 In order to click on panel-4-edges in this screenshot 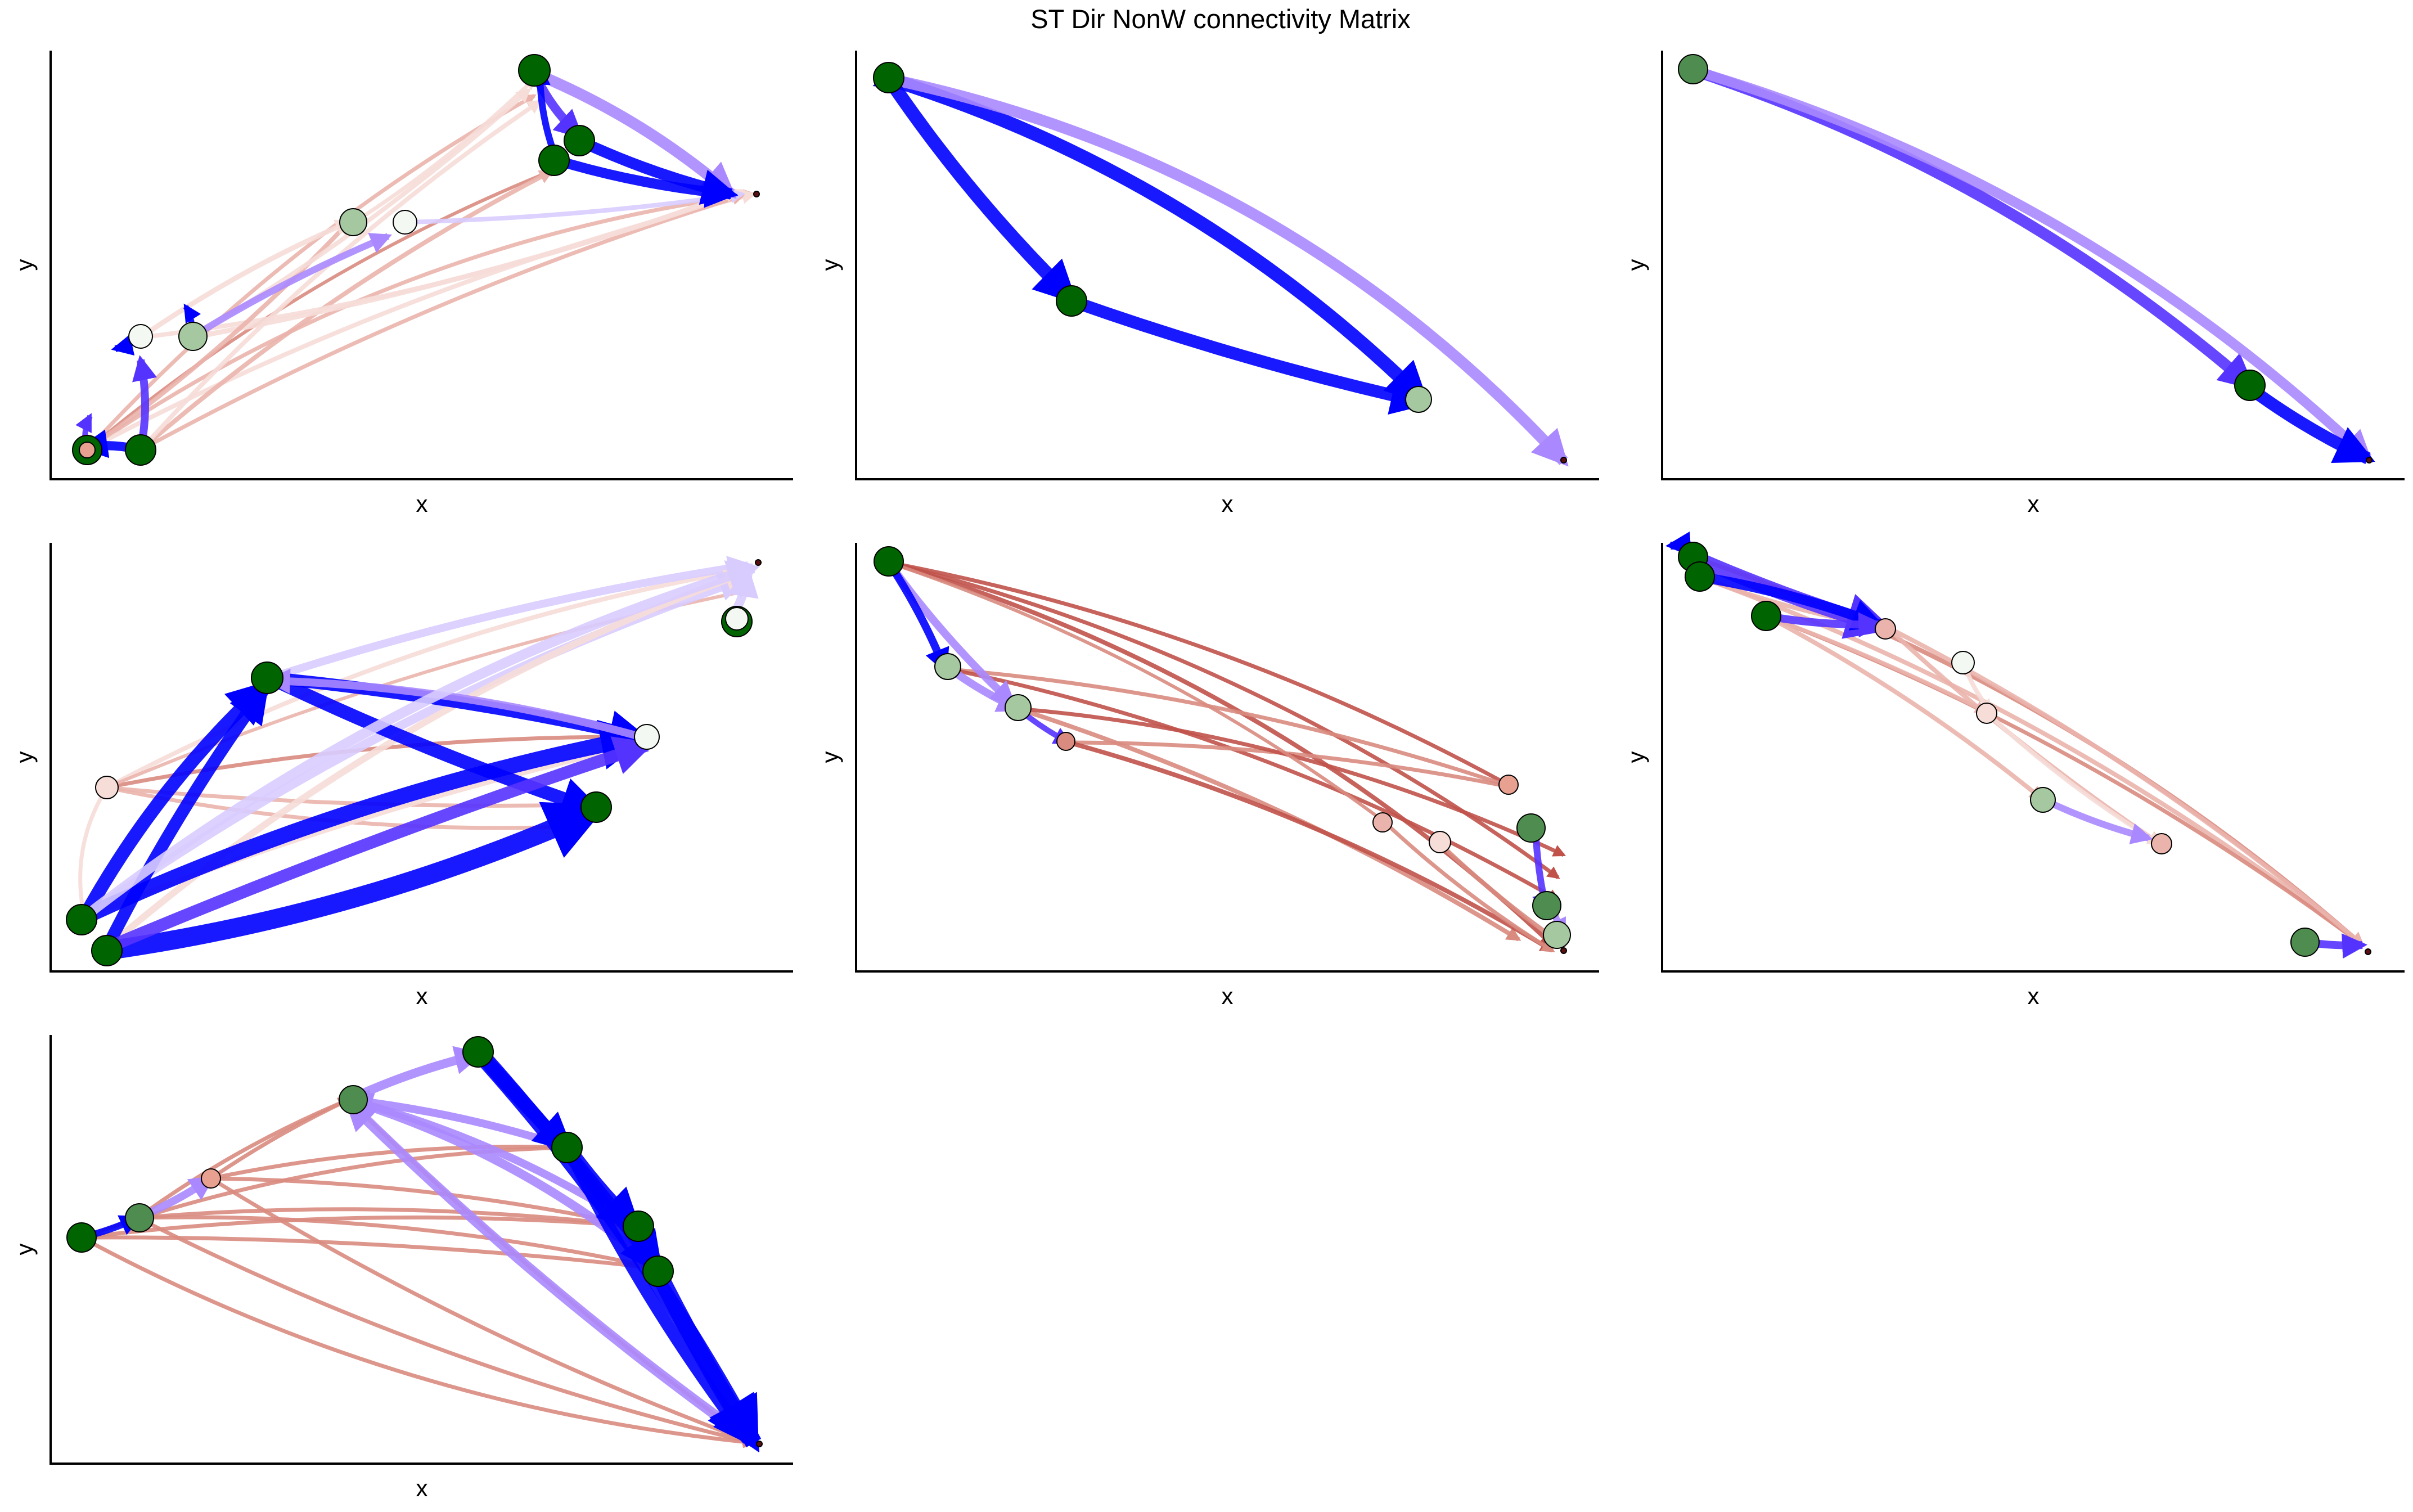, I will do `click(418, 758)`.